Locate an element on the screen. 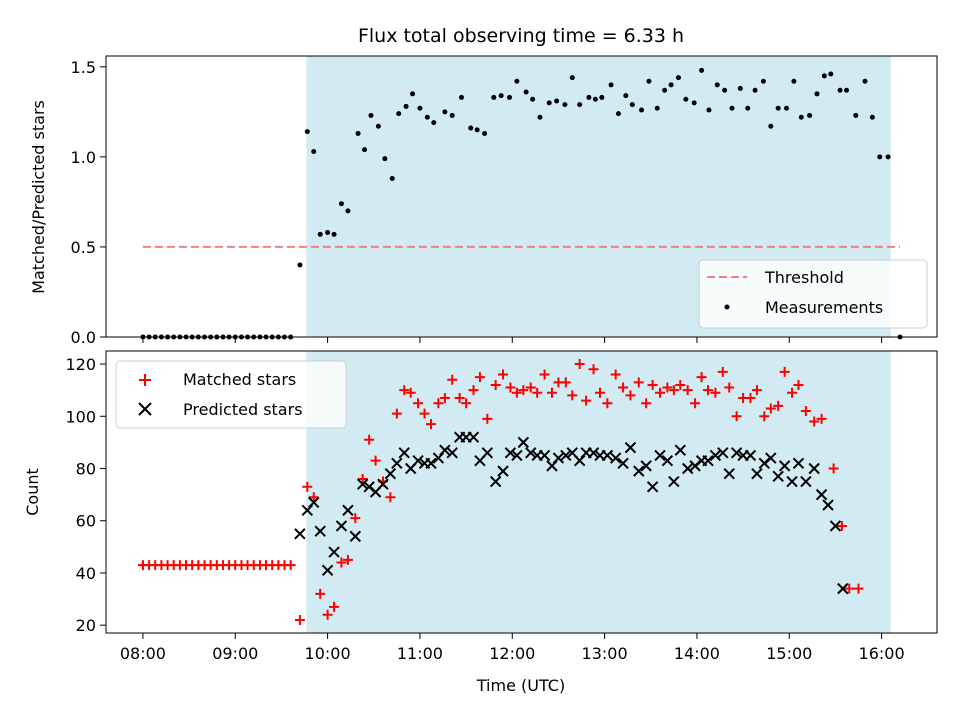  x-tick-label: 13:00 is located at coordinates (605, 653).